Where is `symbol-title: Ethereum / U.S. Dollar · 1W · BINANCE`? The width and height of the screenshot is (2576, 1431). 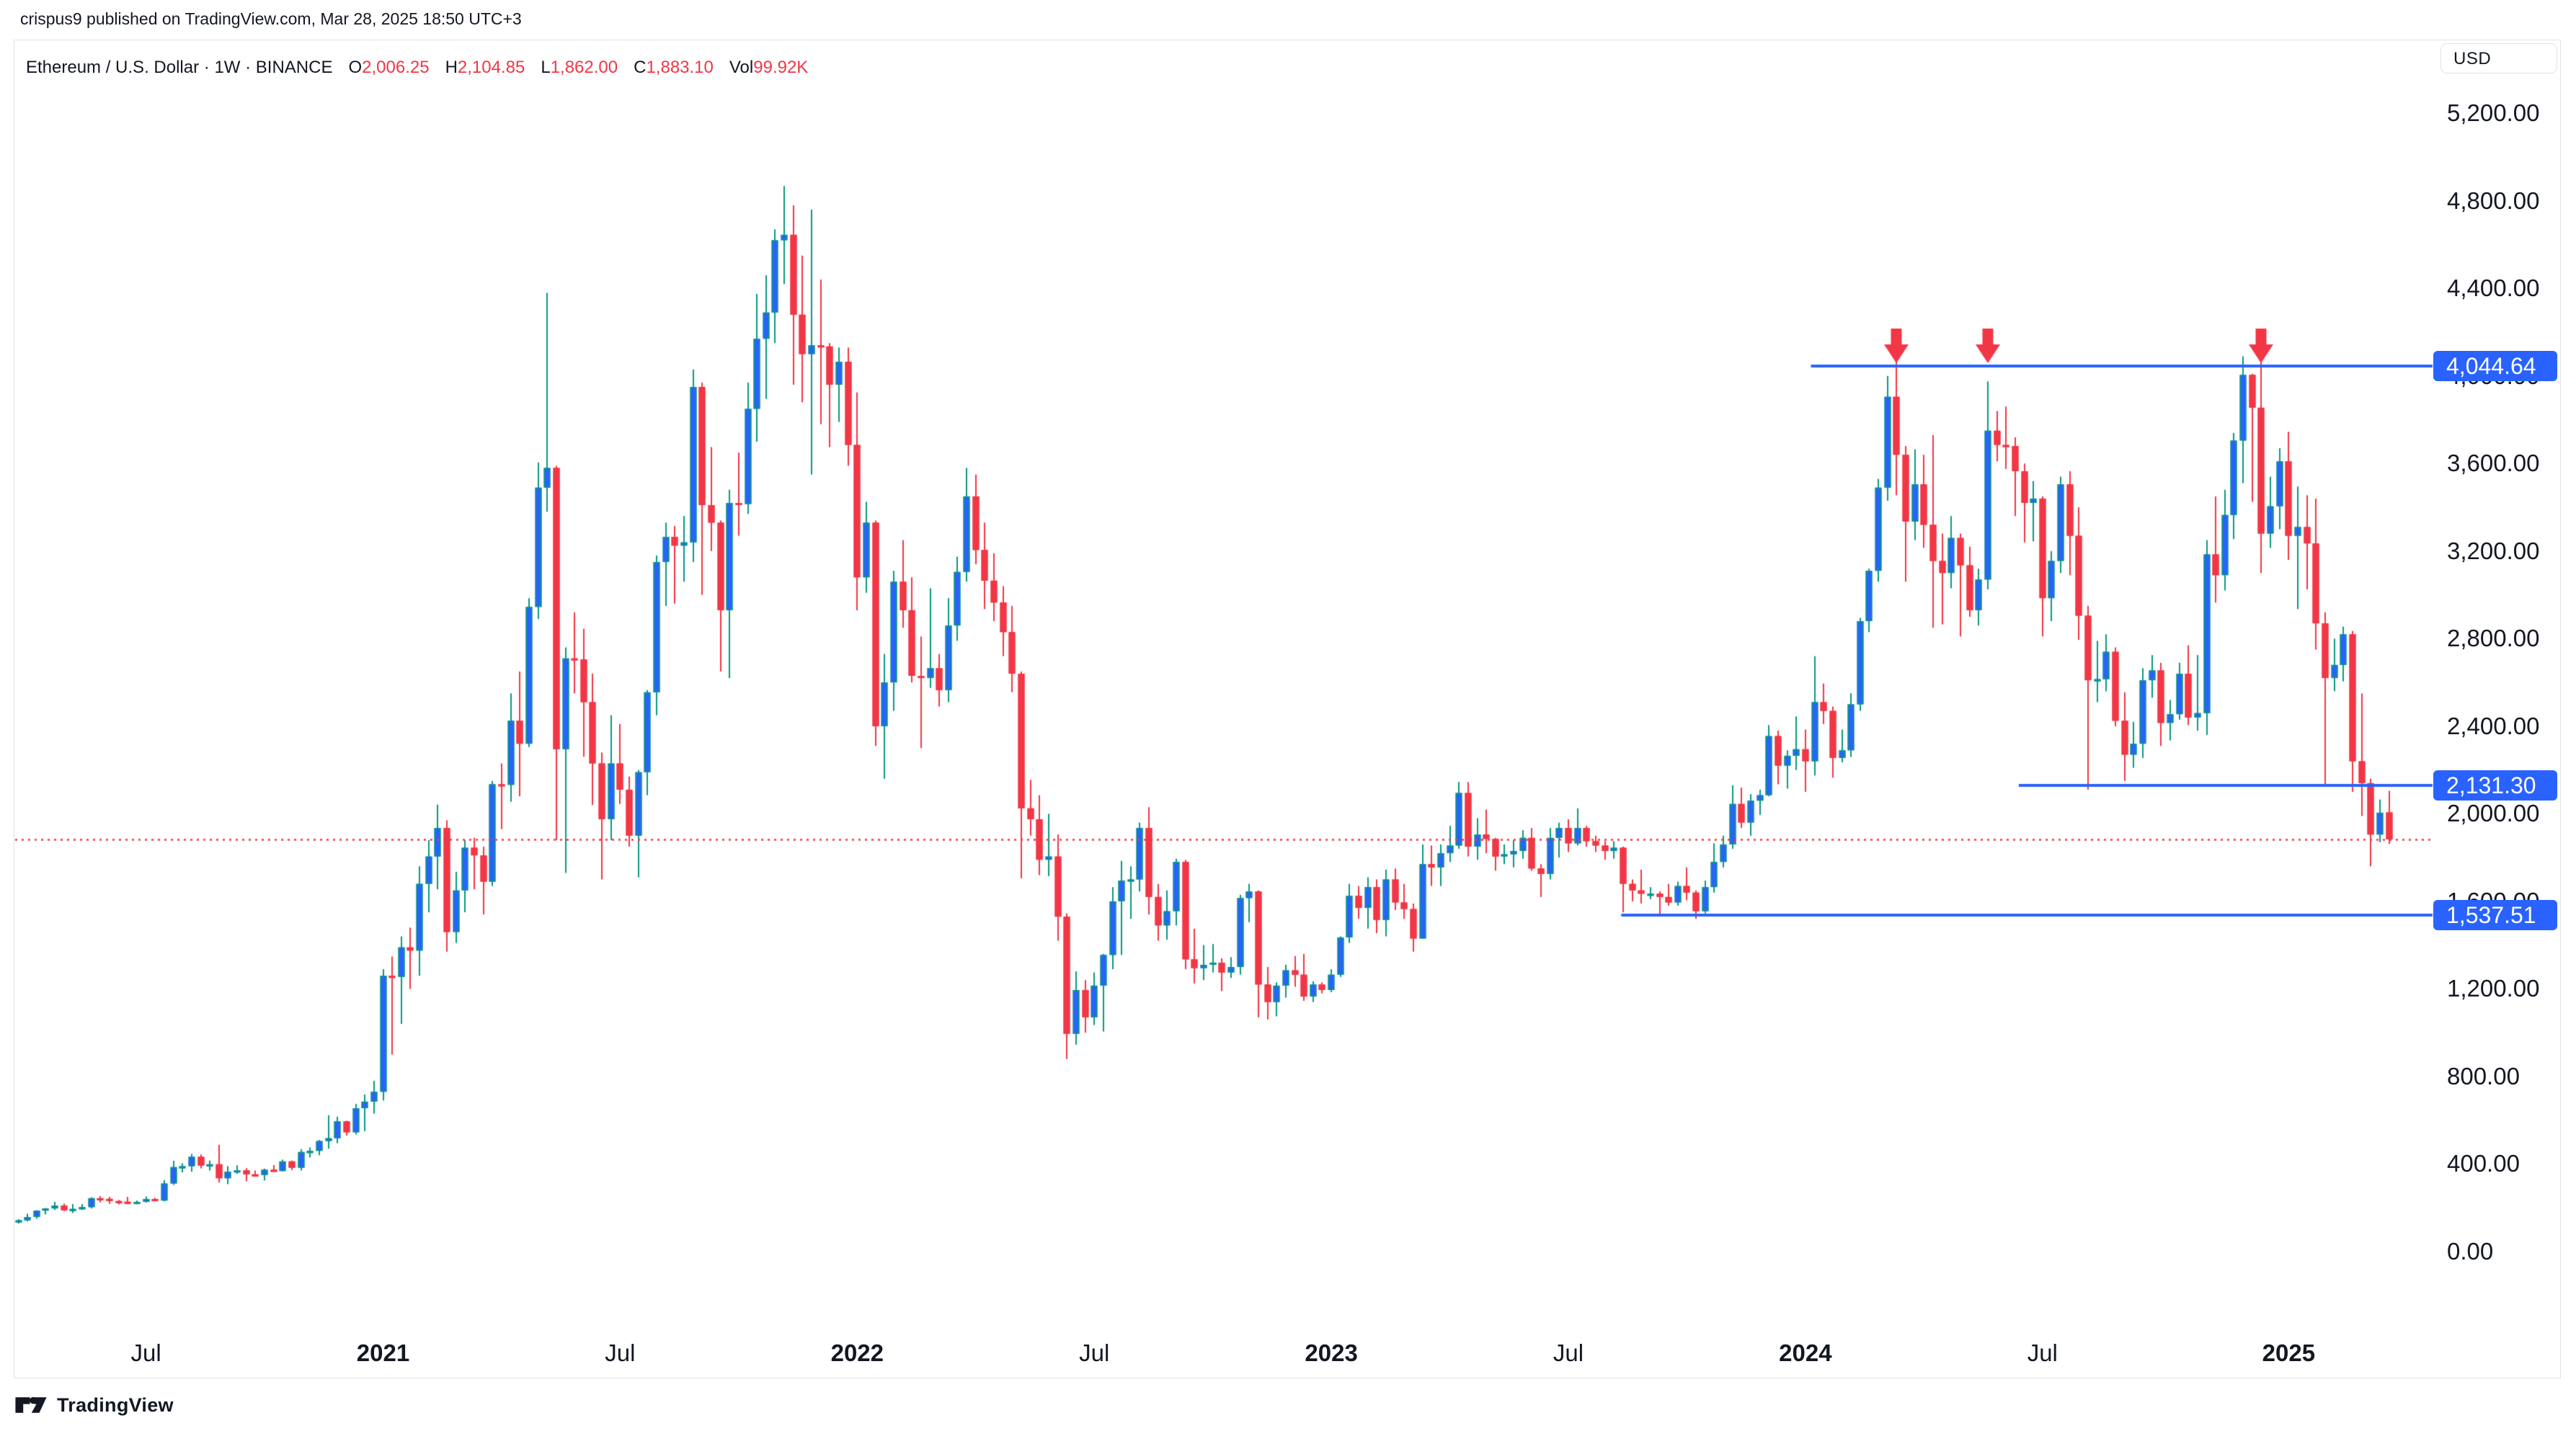 symbol-title: Ethereum / U.S. Dollar · 1W · BINANCE is located at coordinates (179, 68).